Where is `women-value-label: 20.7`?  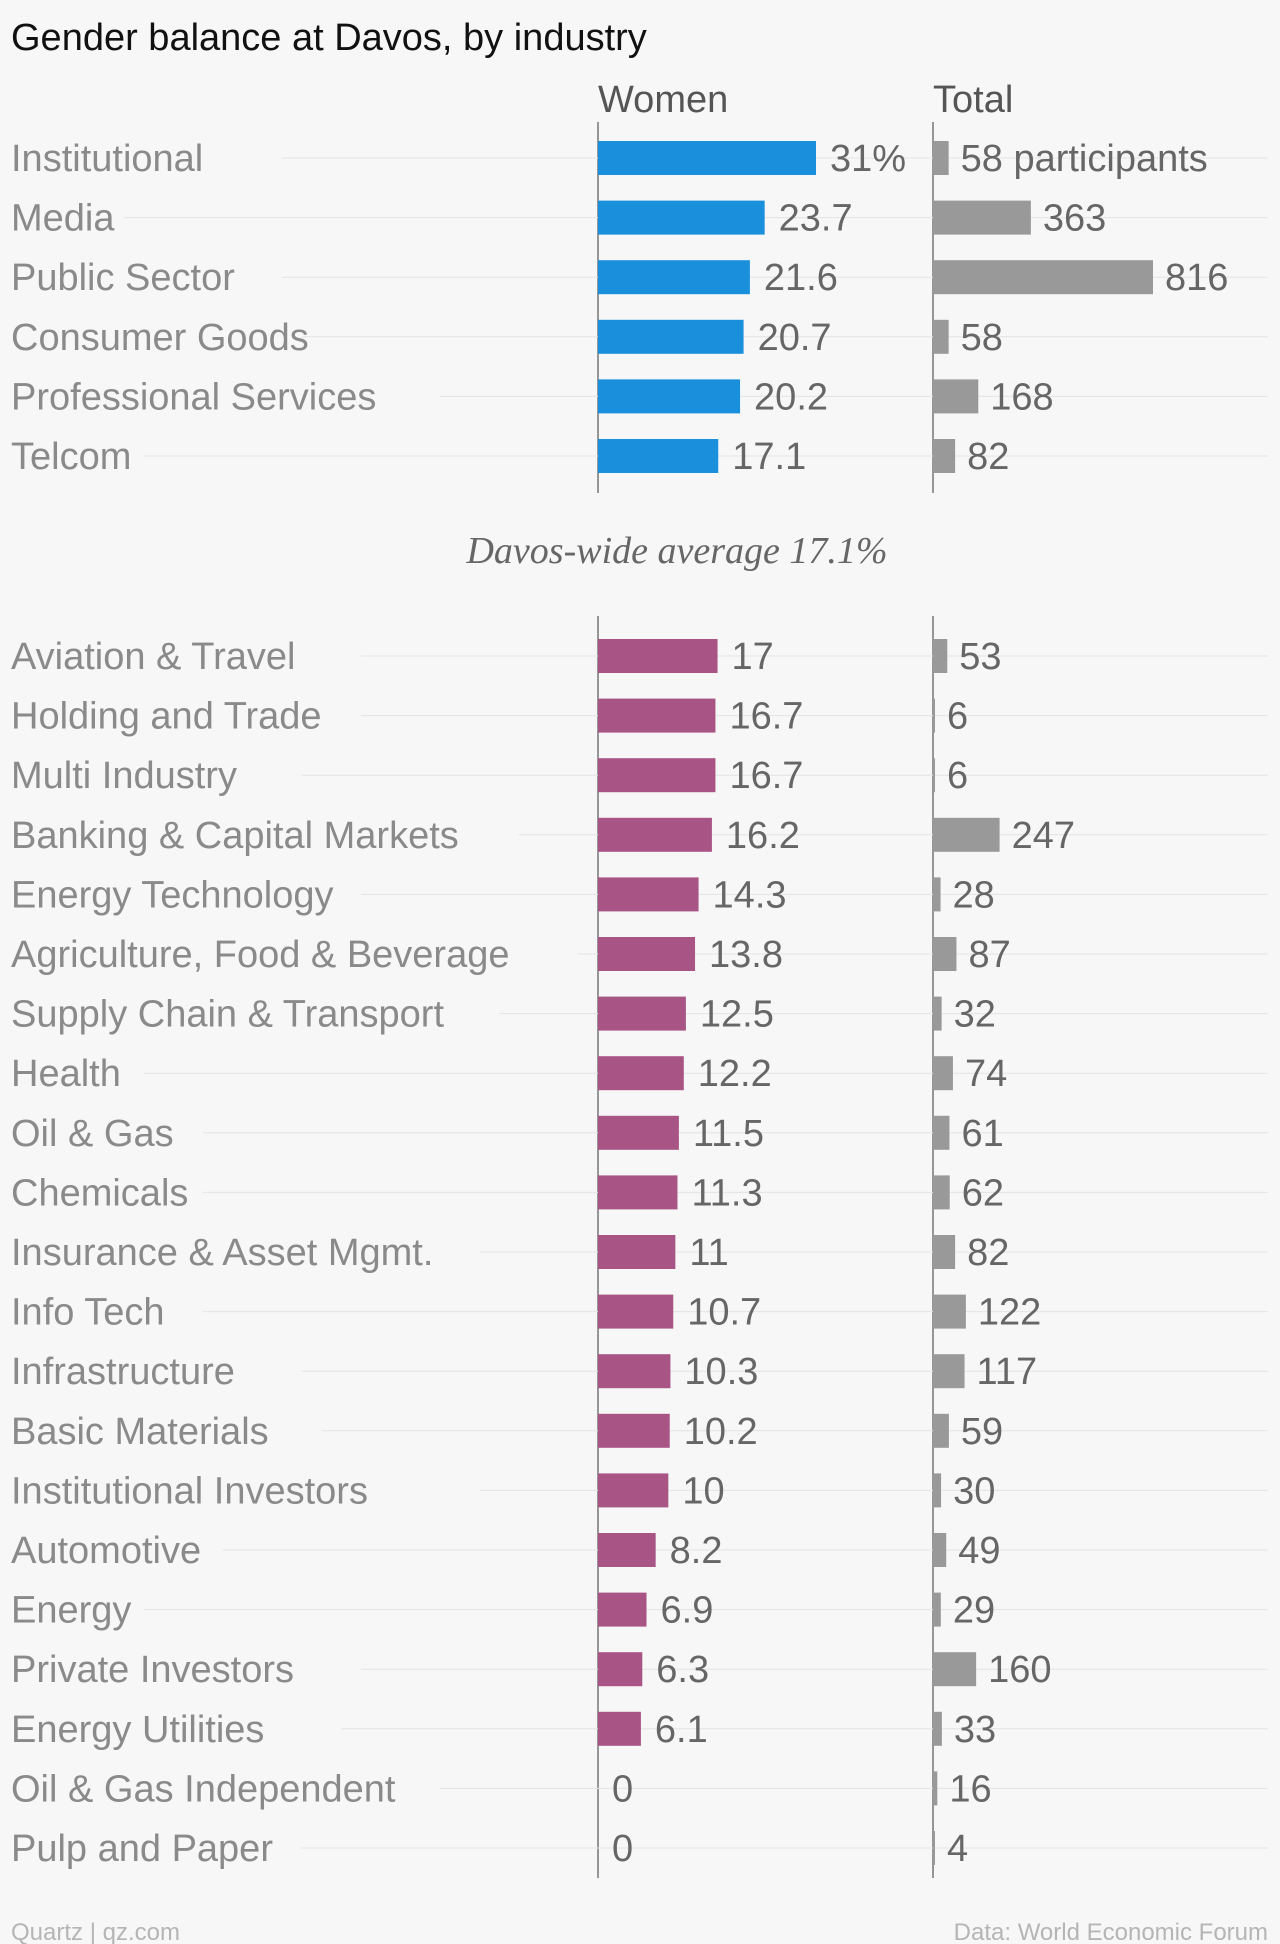 women-value-label: 20.7 is located at coordinates (795, 338).